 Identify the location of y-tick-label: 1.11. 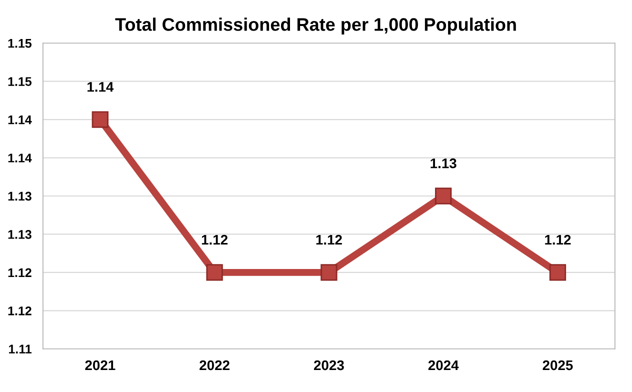
(20, 349).